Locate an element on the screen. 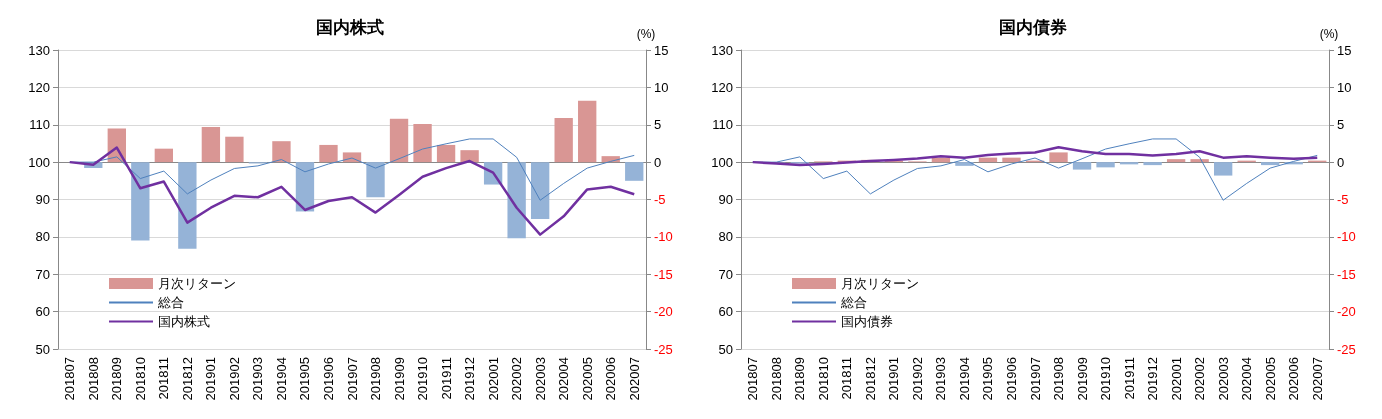 Image resolution: width=1382 pixels, height=419 pixels. chart-title: 国内株式 is located at coordinates (349, 27).